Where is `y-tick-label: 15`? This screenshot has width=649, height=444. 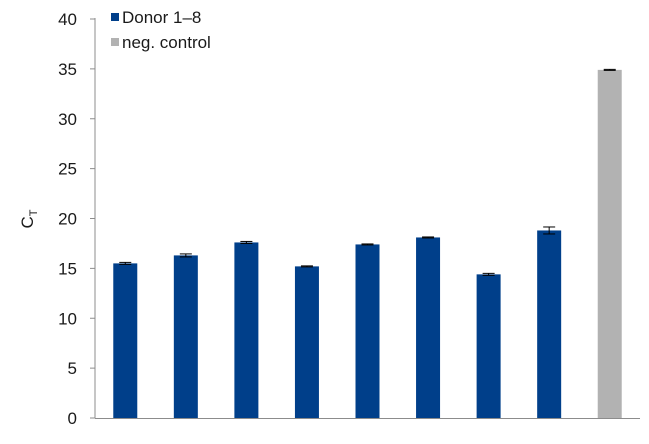 y-tick-label: 15 is located at coordinates (67, 268).